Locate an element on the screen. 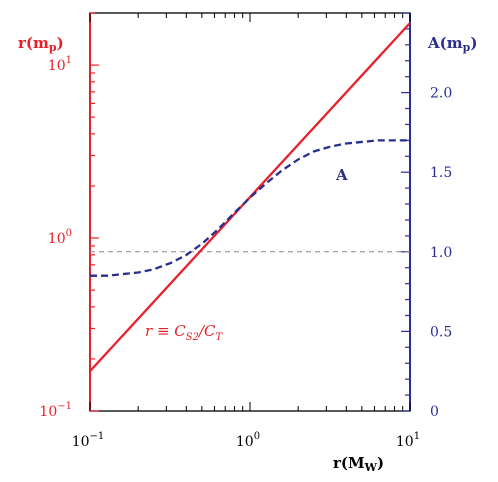  right-tick-label: 1.5 is located at coordinates (441, 173).